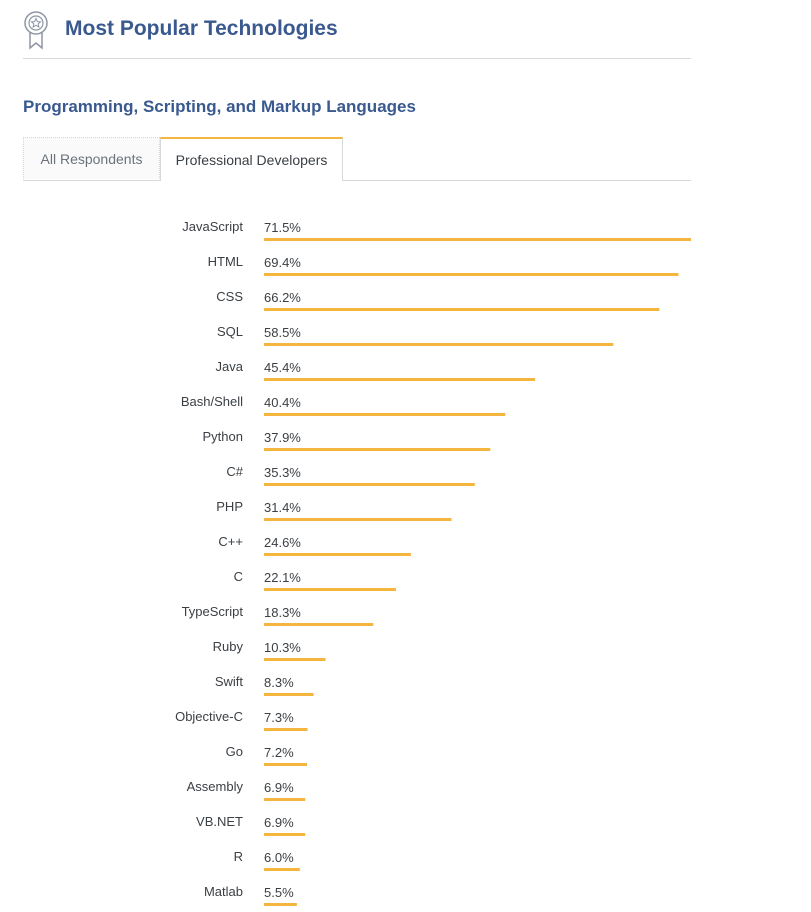  I want to click on value-label: 66.2%, so click(282, 297).